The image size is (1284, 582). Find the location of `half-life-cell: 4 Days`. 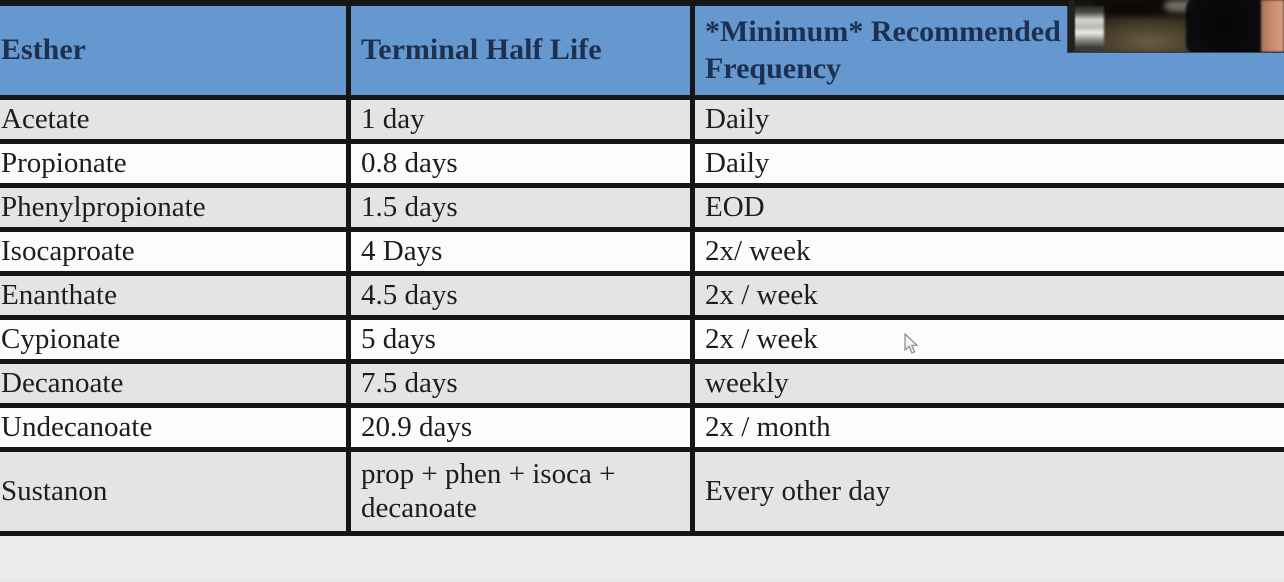

half-life-cell: 4 Days is located at coordinates (520, 251).